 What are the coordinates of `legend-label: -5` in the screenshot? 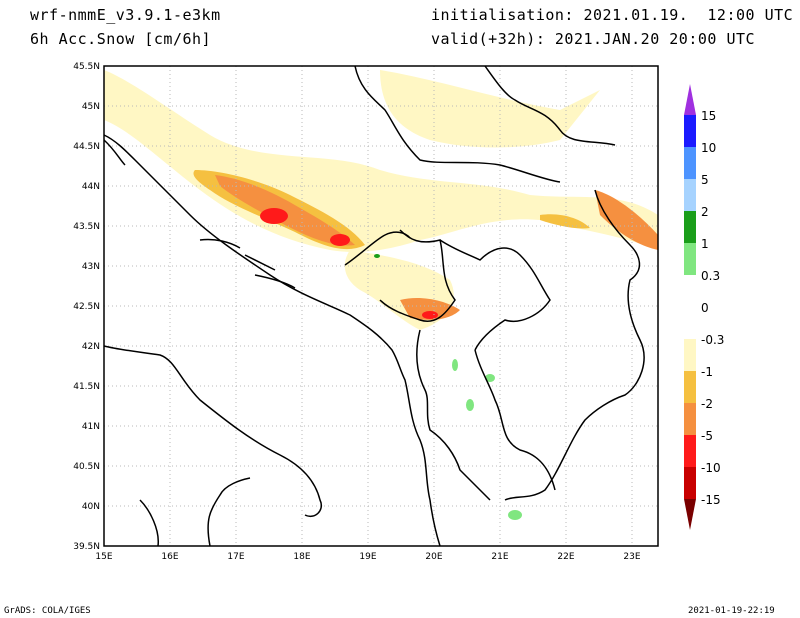 It's located at (707, 436).